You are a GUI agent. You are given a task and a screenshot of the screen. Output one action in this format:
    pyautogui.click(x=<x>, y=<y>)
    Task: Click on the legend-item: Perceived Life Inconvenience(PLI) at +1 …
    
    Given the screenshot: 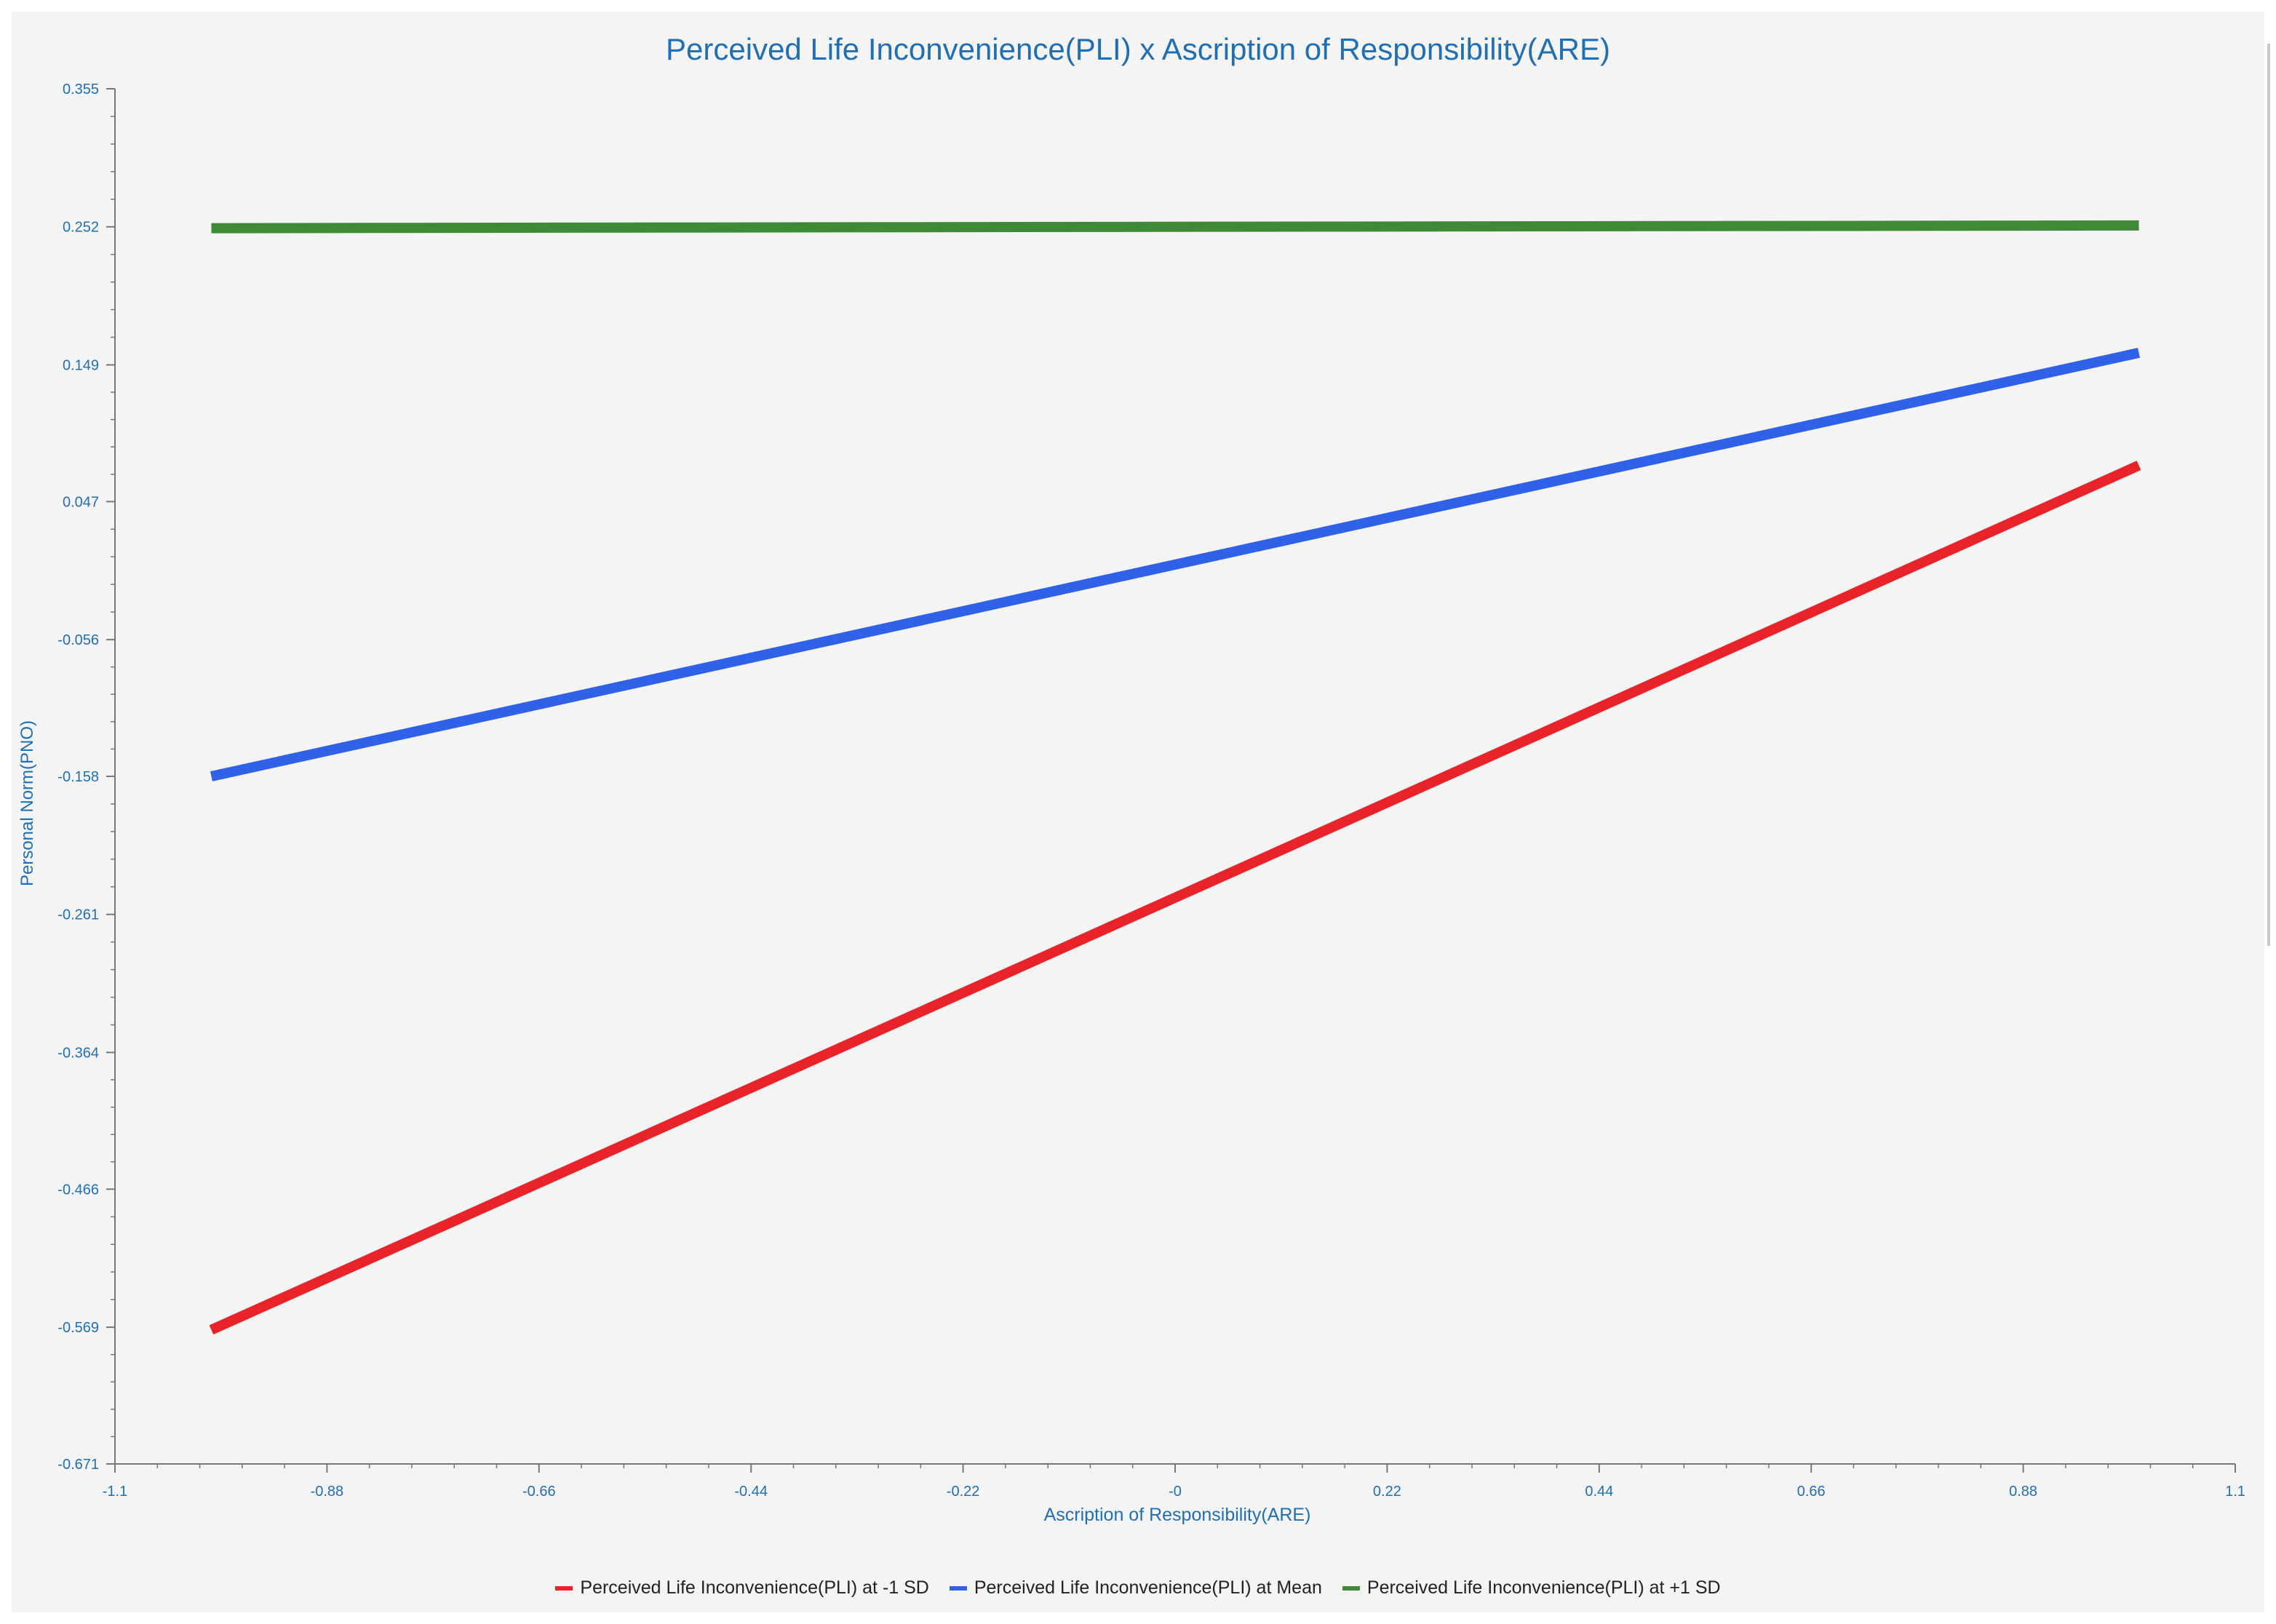 What is the action you would take?
    pyautogui.click(x=1531, y=1588)
    